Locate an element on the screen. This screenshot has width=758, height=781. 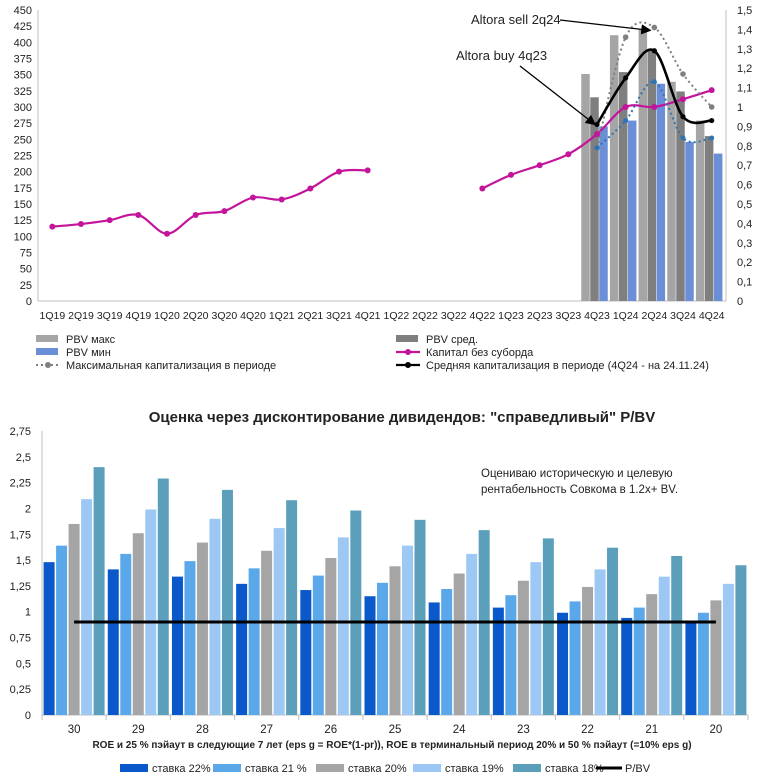
legend-label-pbv_avg: PBV сред. is located at coordinates (452, 340).